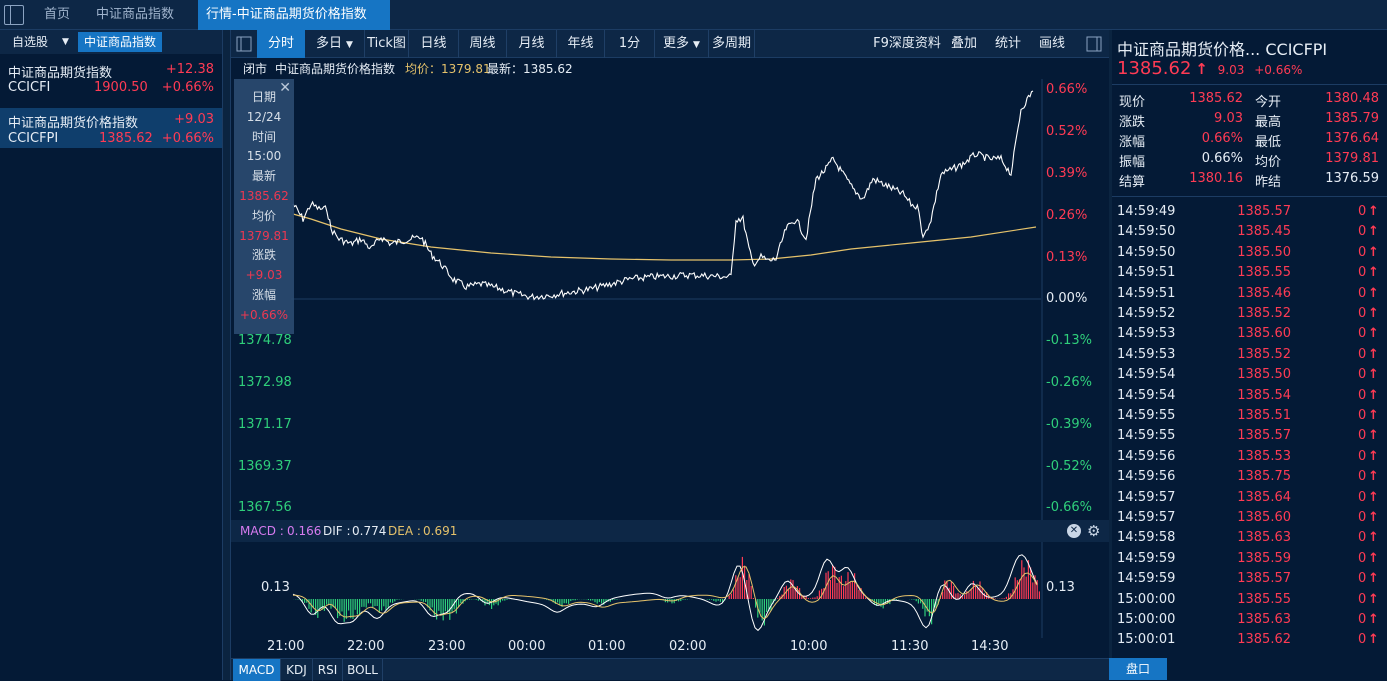 The image size is (1387, 681). I want to click on tick-price: 1385.64, so click(1251, 497).